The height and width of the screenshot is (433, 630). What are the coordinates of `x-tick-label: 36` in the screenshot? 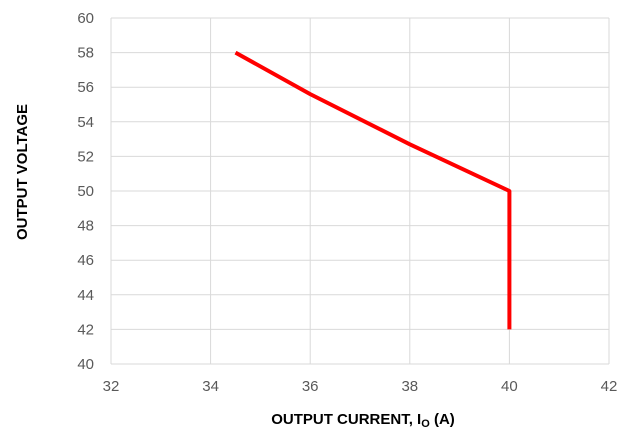 It's located at (310, 386).